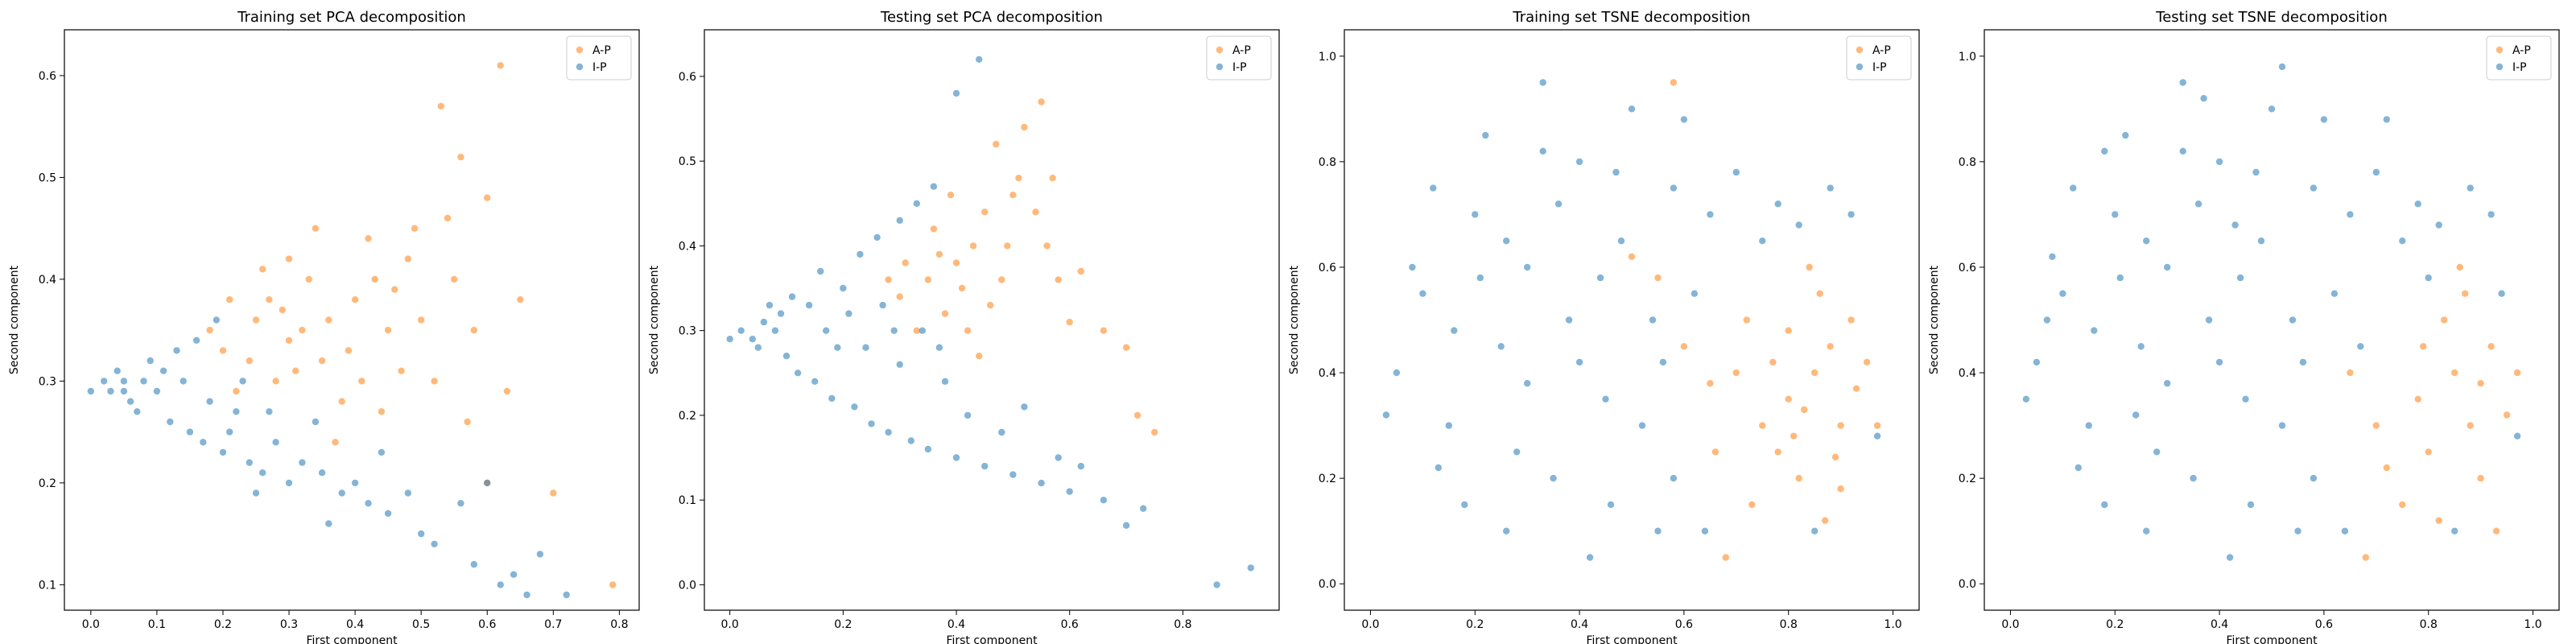 This screenshot has width=2576, height=644. I want to click on x-tick-label: 0.4, so click(355, 624).